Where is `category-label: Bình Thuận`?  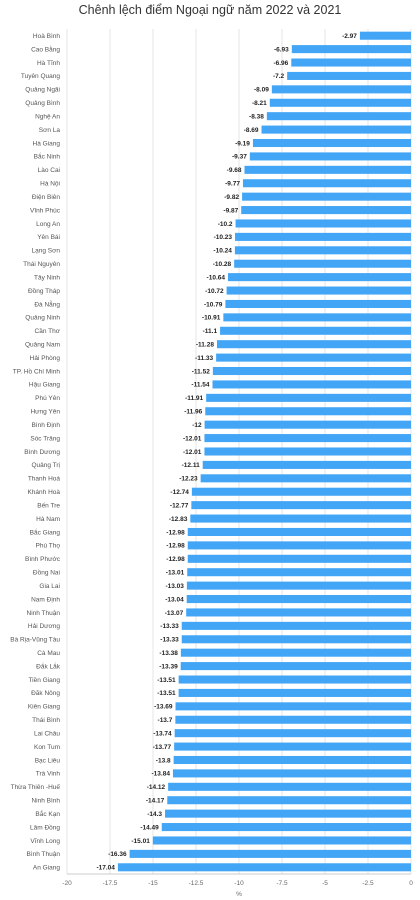
category-label: Bình Thuận is located at coordinates (44, 854).